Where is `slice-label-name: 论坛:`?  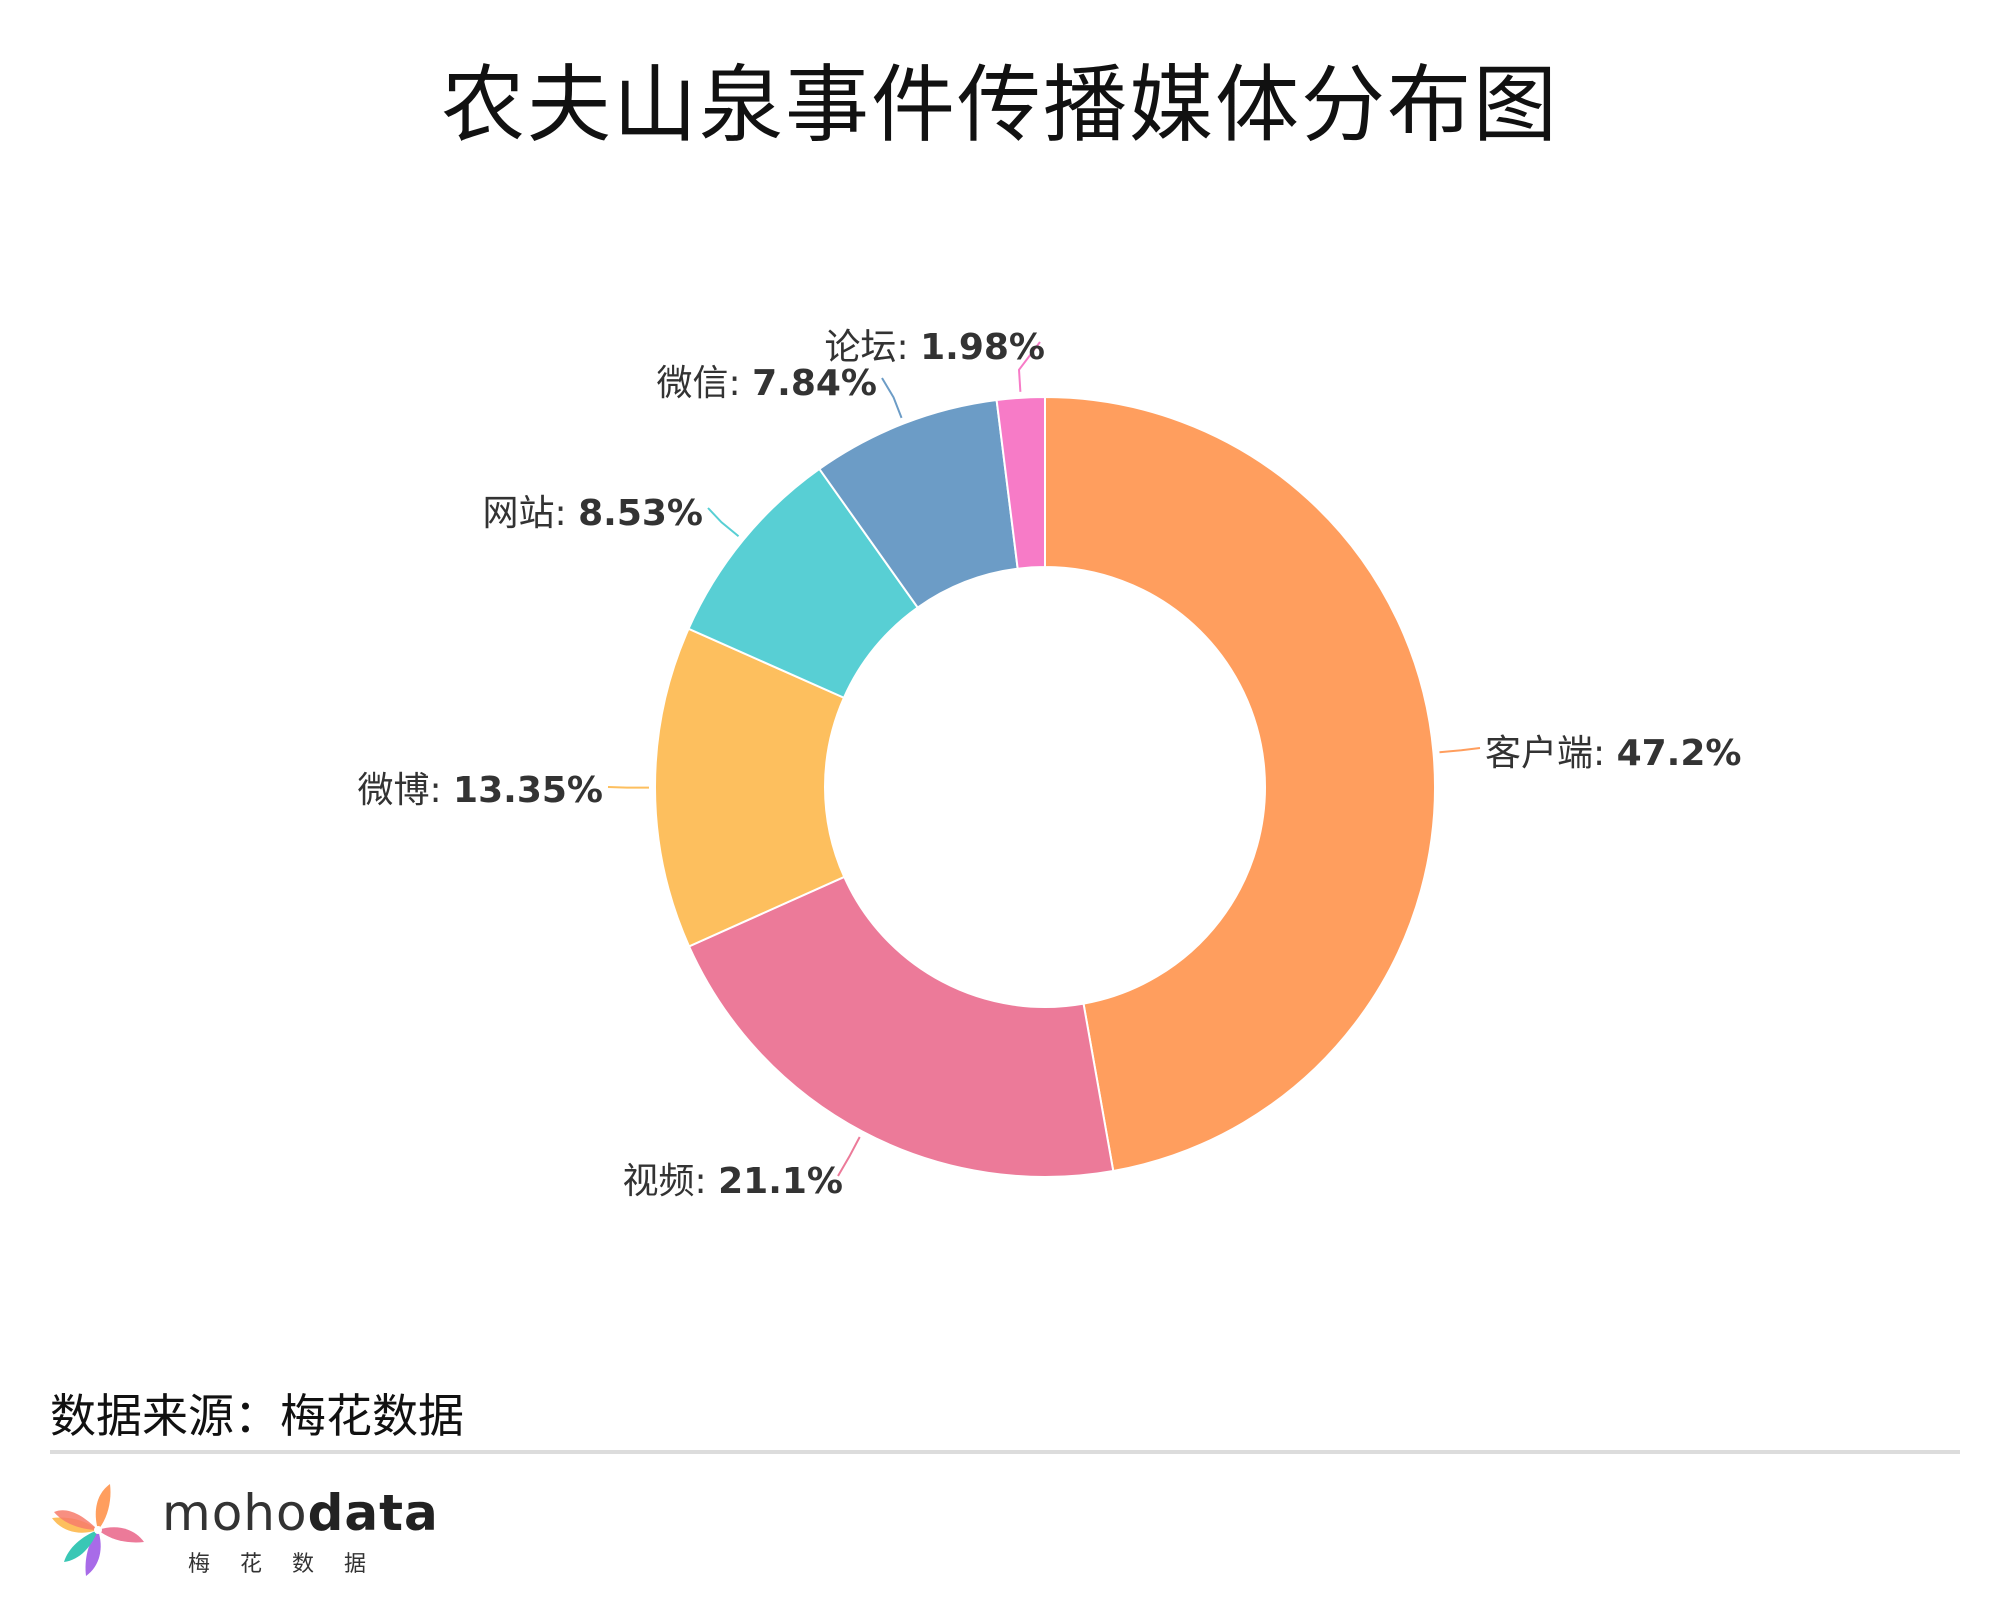
slice-label-name: 论坛: is located at coordinates (873, 347).